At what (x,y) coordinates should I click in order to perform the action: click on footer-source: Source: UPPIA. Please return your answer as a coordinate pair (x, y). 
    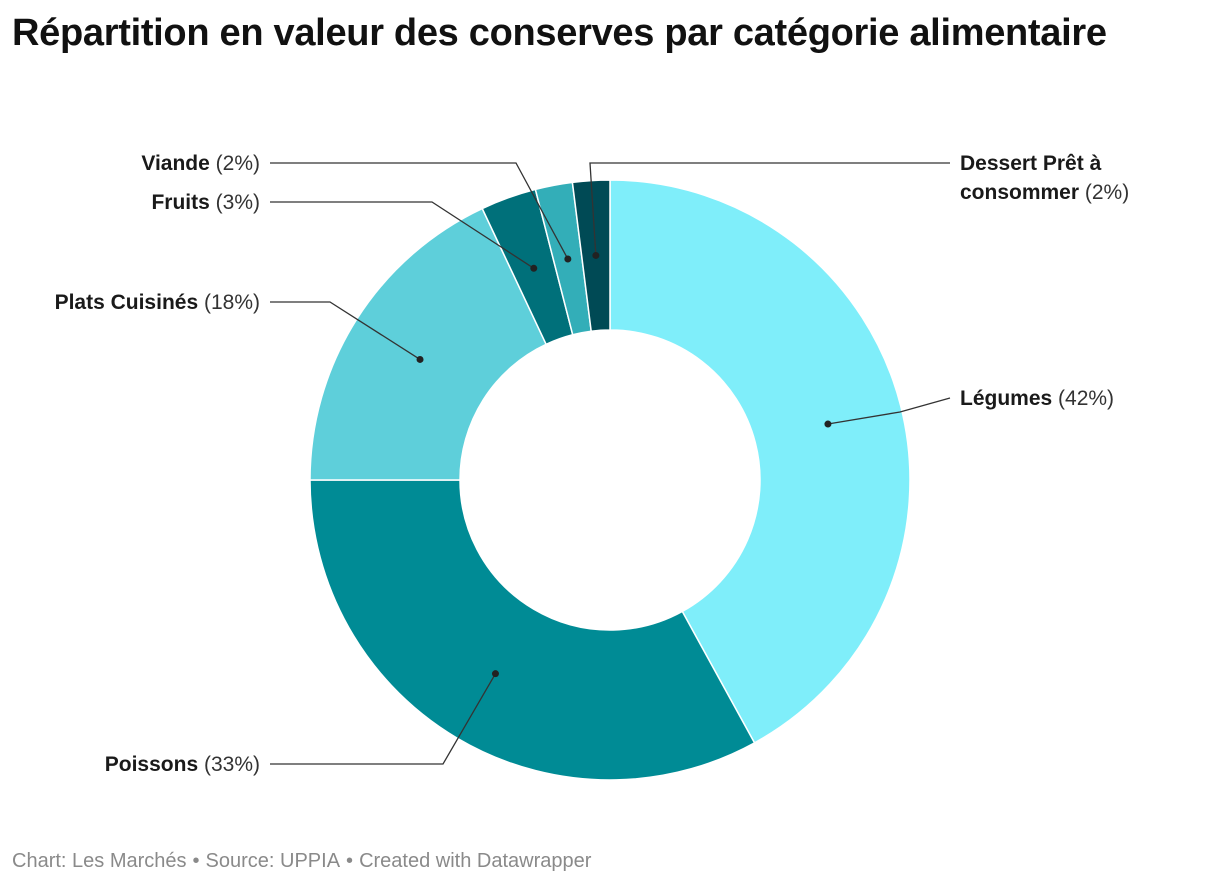
    Looking at the image, I should click on (273, 861).